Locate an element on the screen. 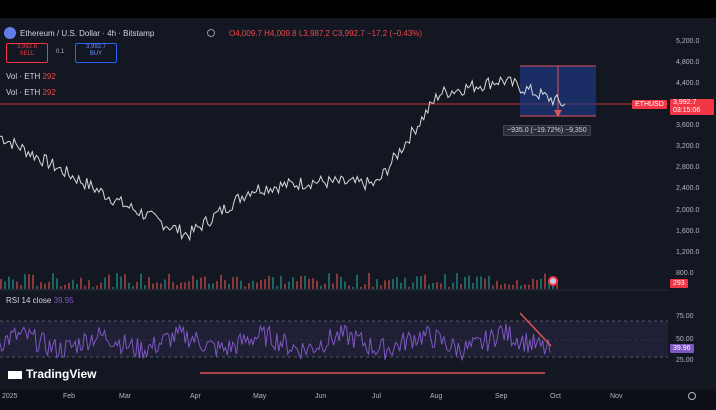 This screenshot has width=716, height=410. sell-price: 3,992.6 is located at coordinates (27, 47).